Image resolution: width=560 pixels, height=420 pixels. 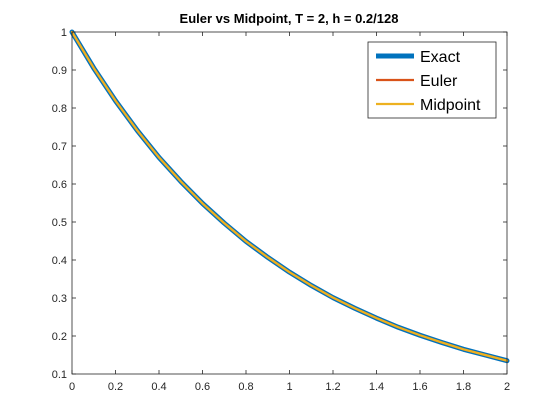 What do you see at coordinates (115, 387) in the screenshot?
I see `x-tick-label: 0.2` at bounding box center [115, 387].